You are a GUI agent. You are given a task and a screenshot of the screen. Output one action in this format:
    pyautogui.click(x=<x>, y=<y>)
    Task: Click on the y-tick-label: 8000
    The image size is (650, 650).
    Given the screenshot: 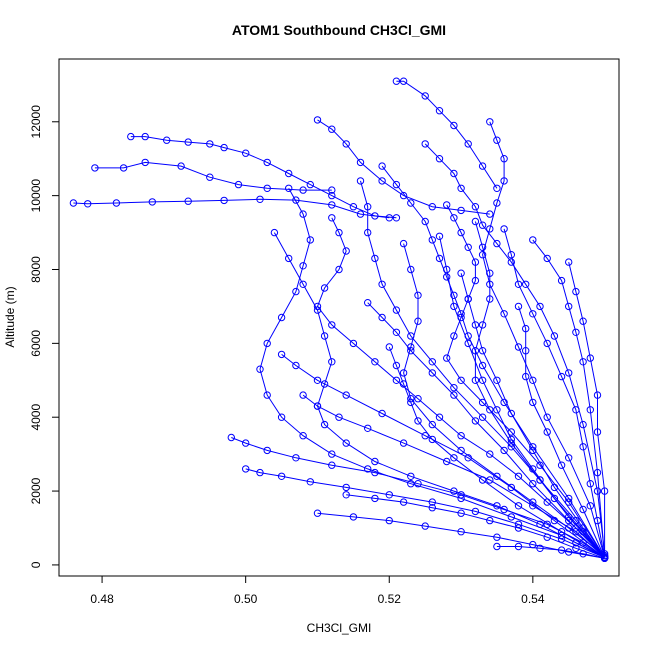 What is the action you would take?
    pyautogui.click(x=36, y=269)
    